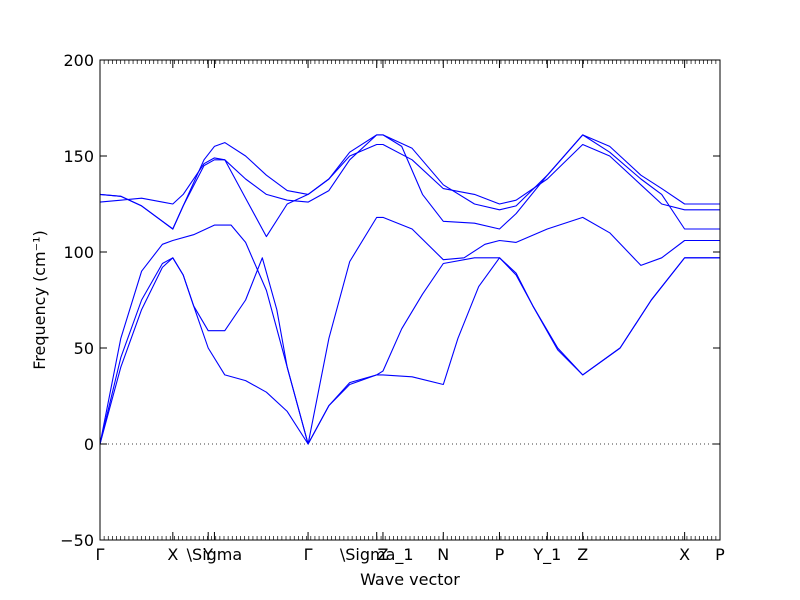 The width and height of the screenshot is (800, 600). What do you see at coordinates (89, 444) in the screenshot?
I see `y-tick-label: 0` at bounding box center [89, 444].